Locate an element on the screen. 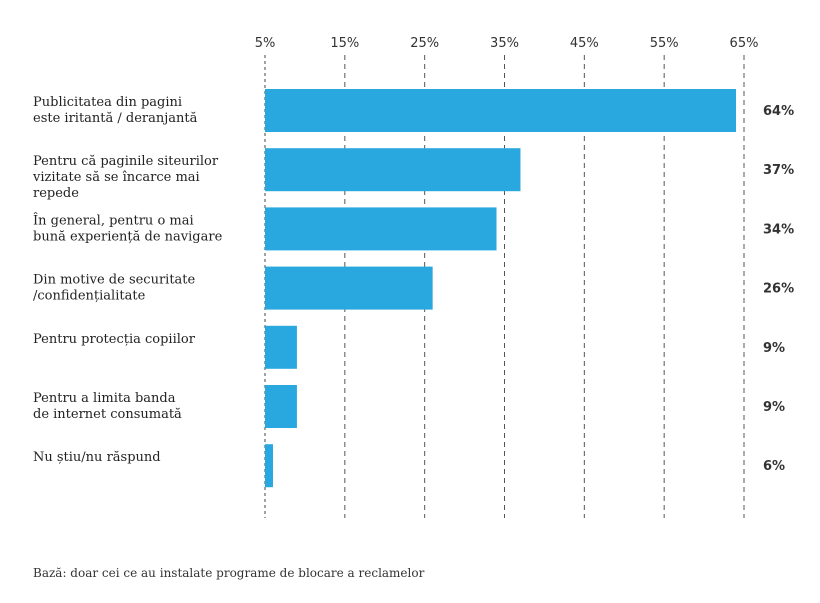  value-label-4: 26% is located at coordinates (778, 289).